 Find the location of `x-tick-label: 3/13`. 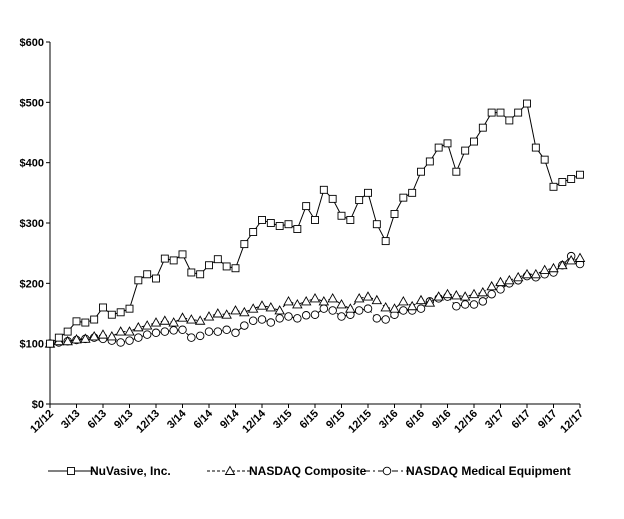

x-tick-label: 3/13 is located at coordinates (71, 420).